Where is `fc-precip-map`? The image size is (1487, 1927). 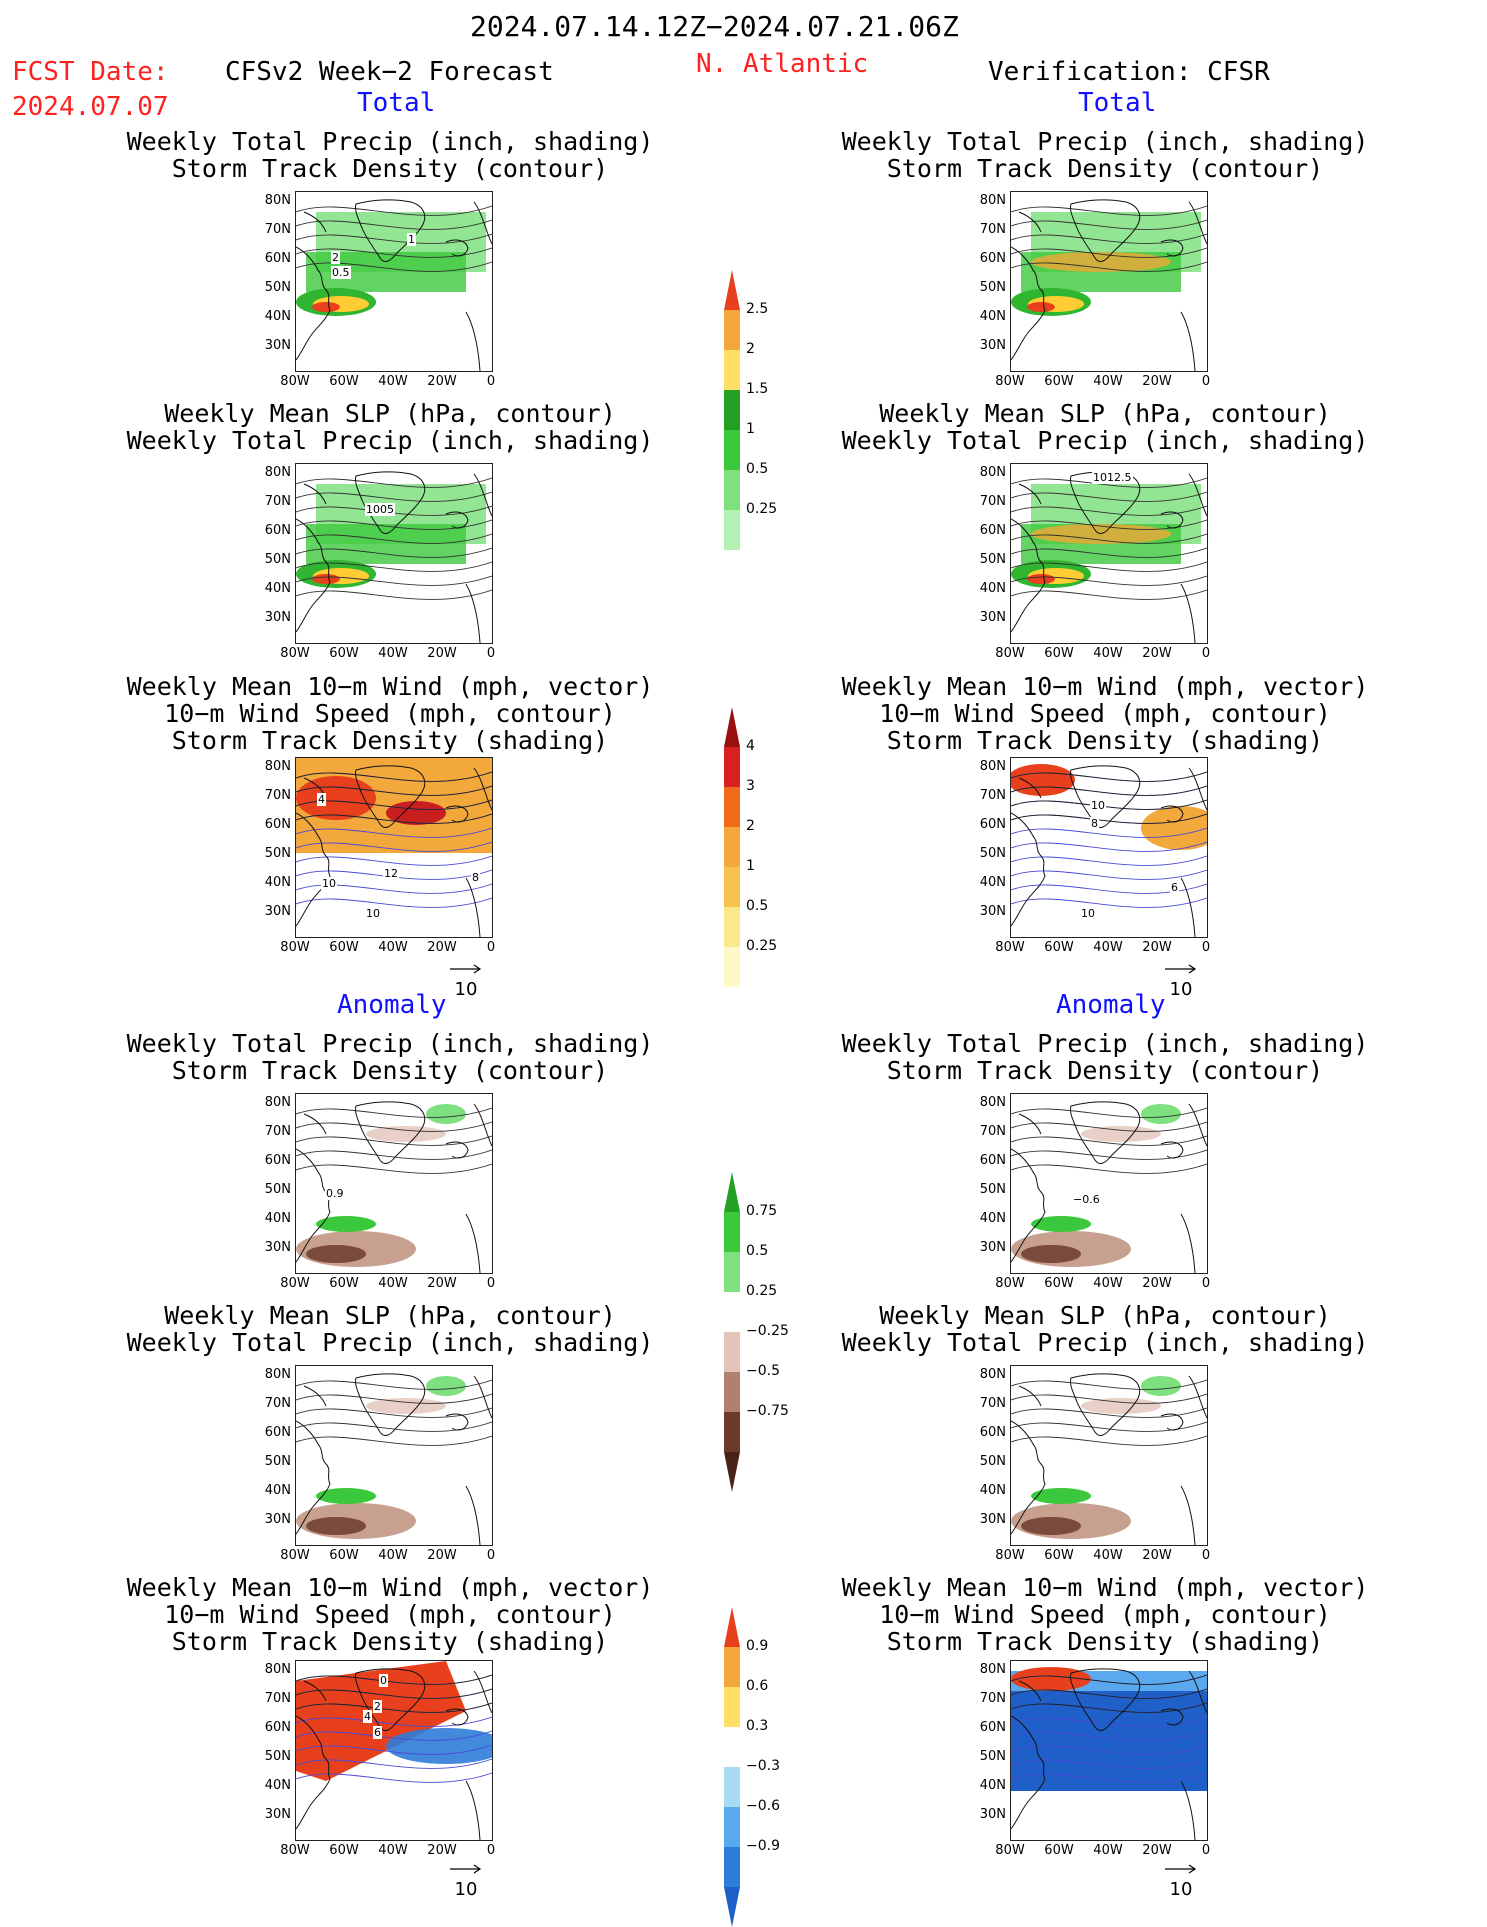 fc-precip-map is located at coordinates (394, 281).